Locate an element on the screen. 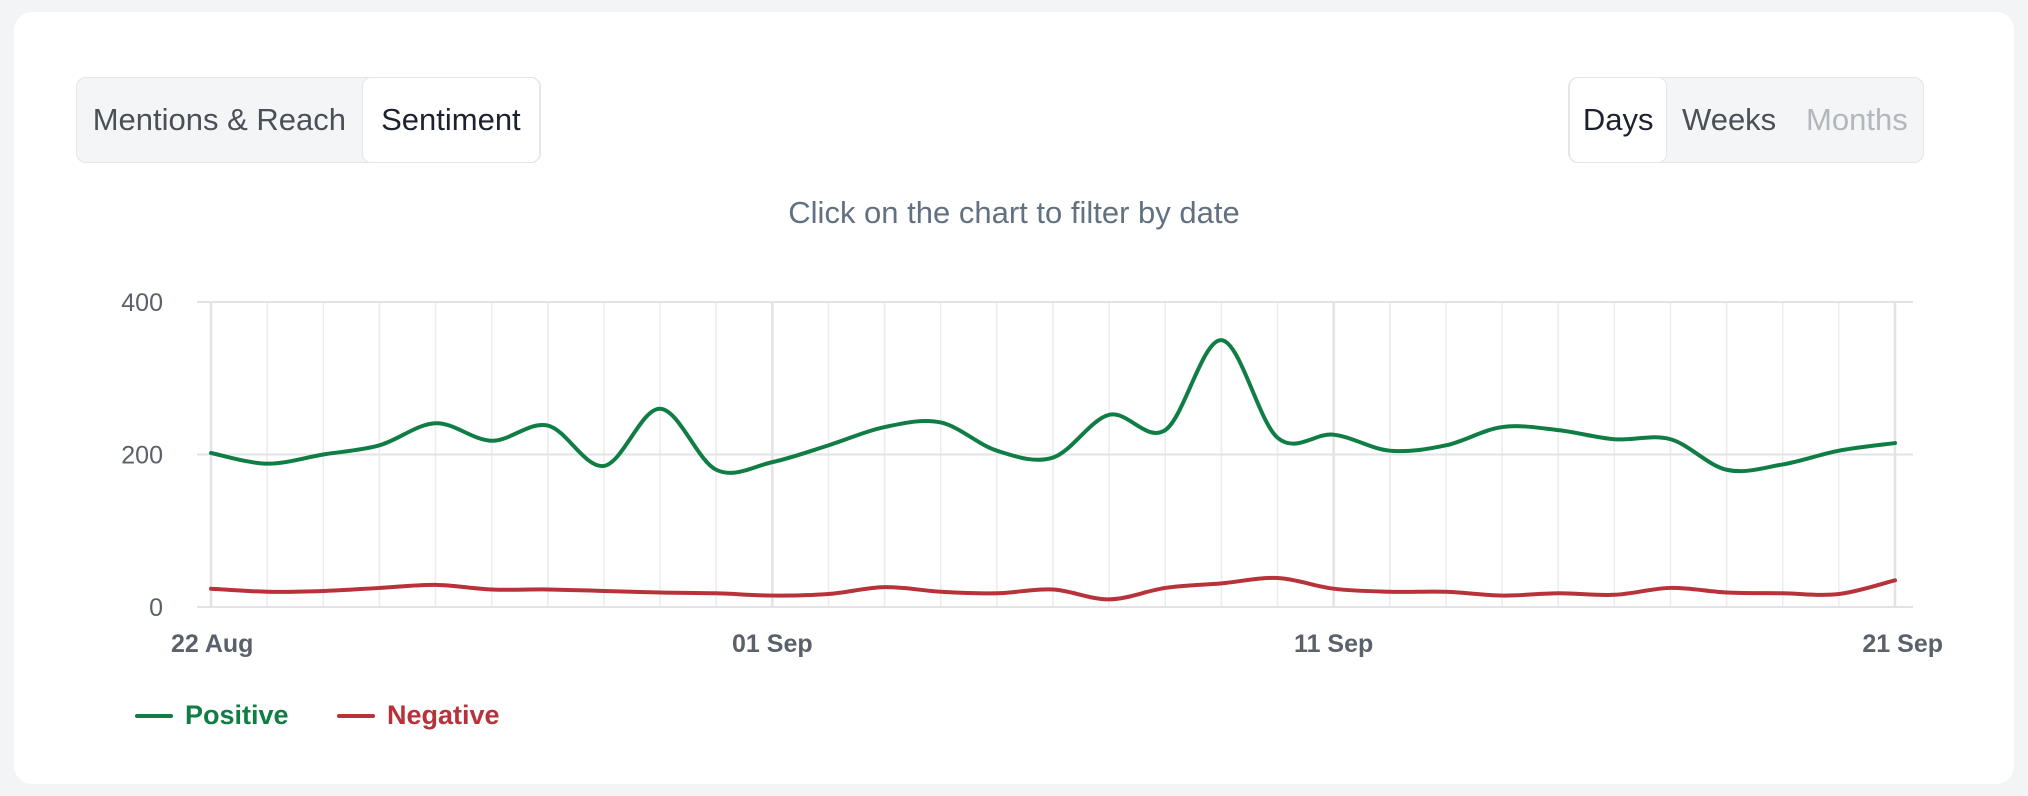  y-tick-label: 400 is located at coordinates (142, 303).